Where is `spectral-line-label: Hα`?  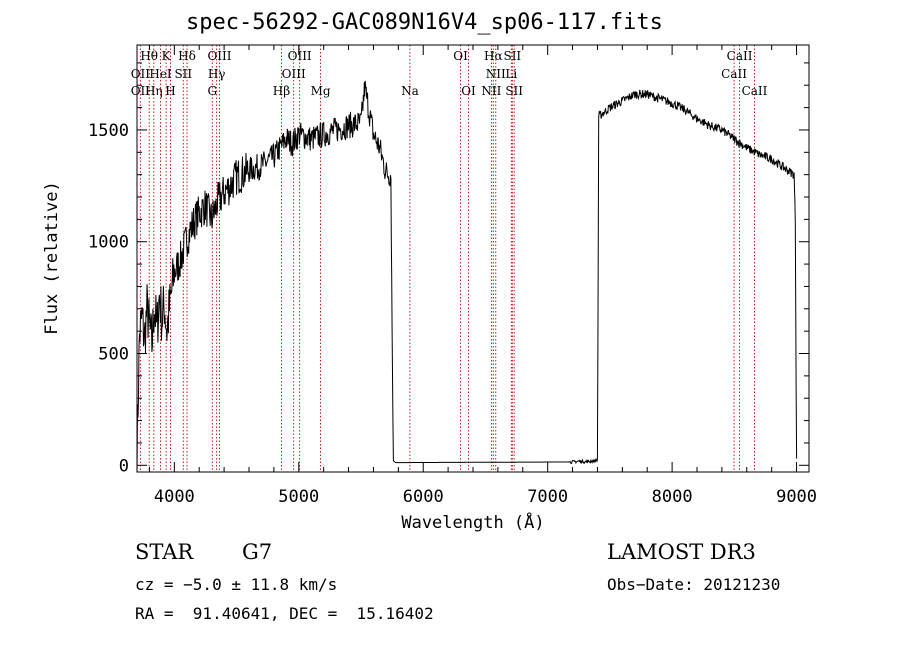 spectral-line-label: Hα is located at coordinates (493, 56).